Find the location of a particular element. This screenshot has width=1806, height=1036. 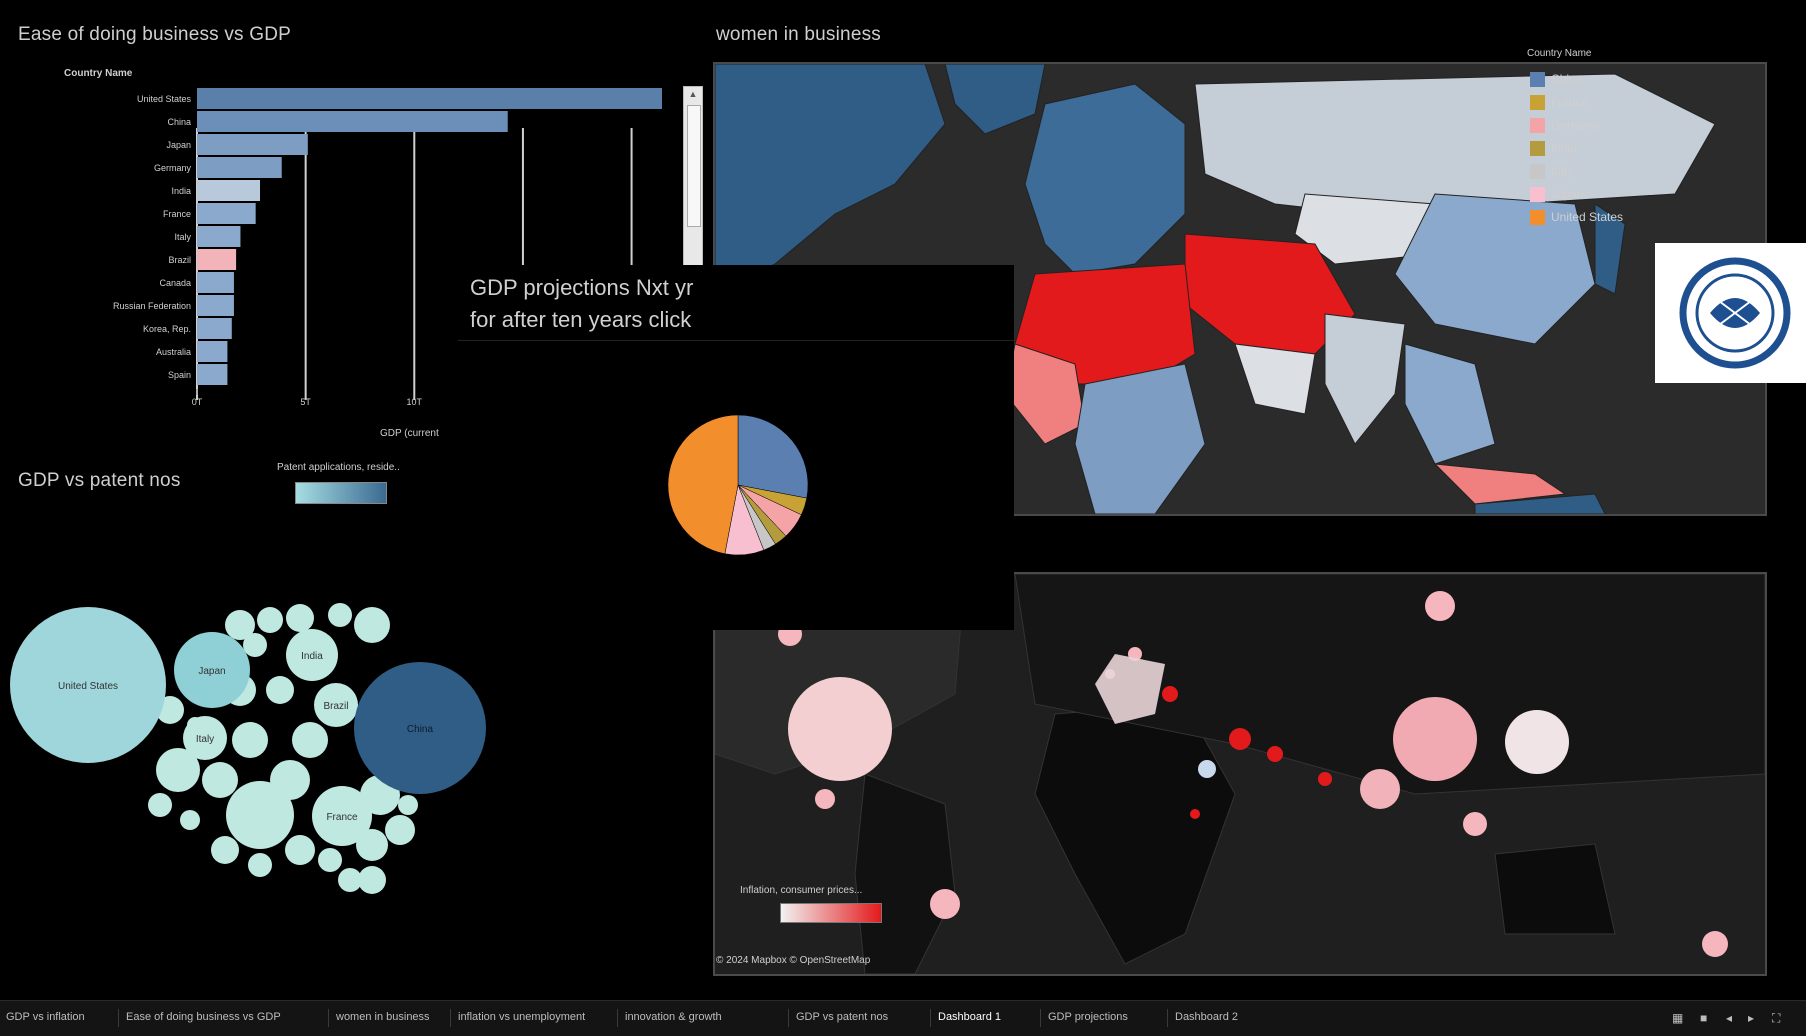

tab-inflation-vs-unemployment: inflation vs unemployment is located at coordinates (522, 1017).